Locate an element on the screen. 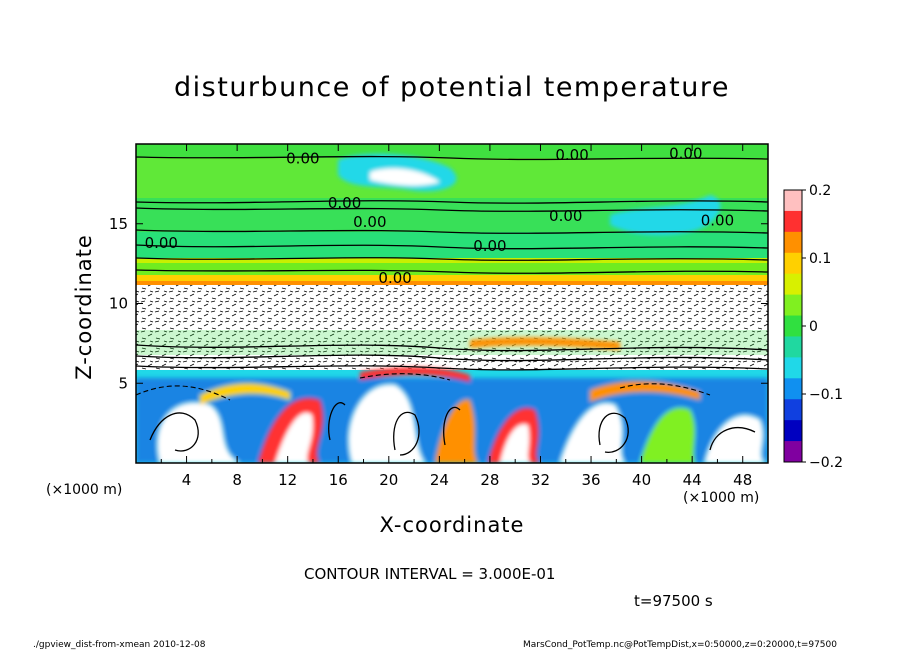 Image resolution: width=904 pixels, height=654 pixels. x-unit-left: (×1000 m) is located at coordinates (84, 490).